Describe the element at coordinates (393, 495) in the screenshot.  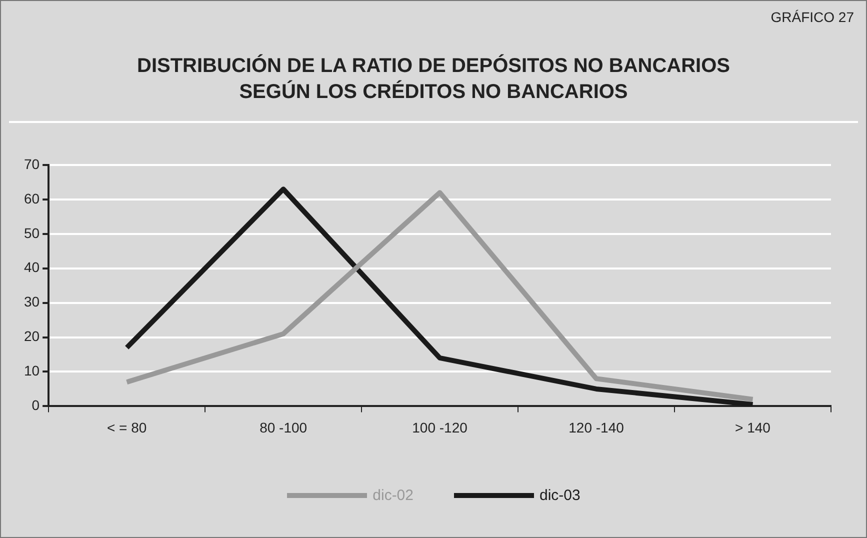
I see `text: dic-02` at that location.